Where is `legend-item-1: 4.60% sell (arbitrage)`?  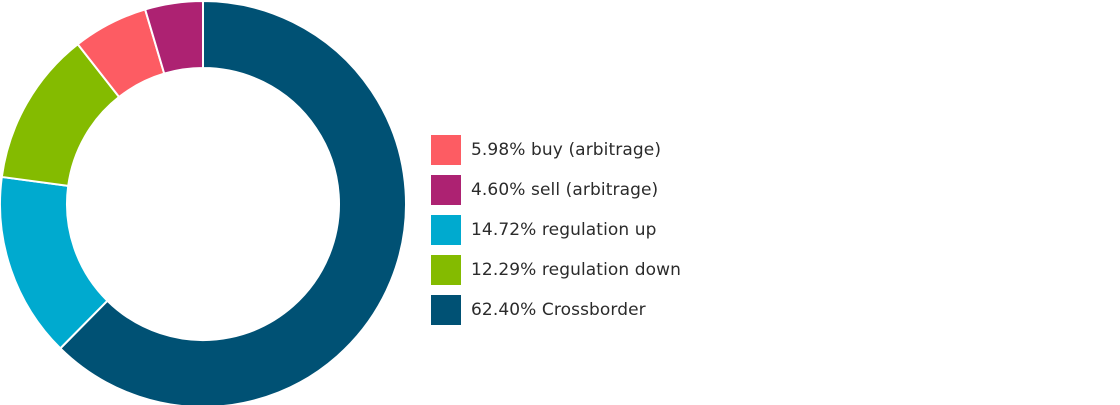 legend-item-1: 4.60% sell (arbitrage) is located at coordinates (556, 190).